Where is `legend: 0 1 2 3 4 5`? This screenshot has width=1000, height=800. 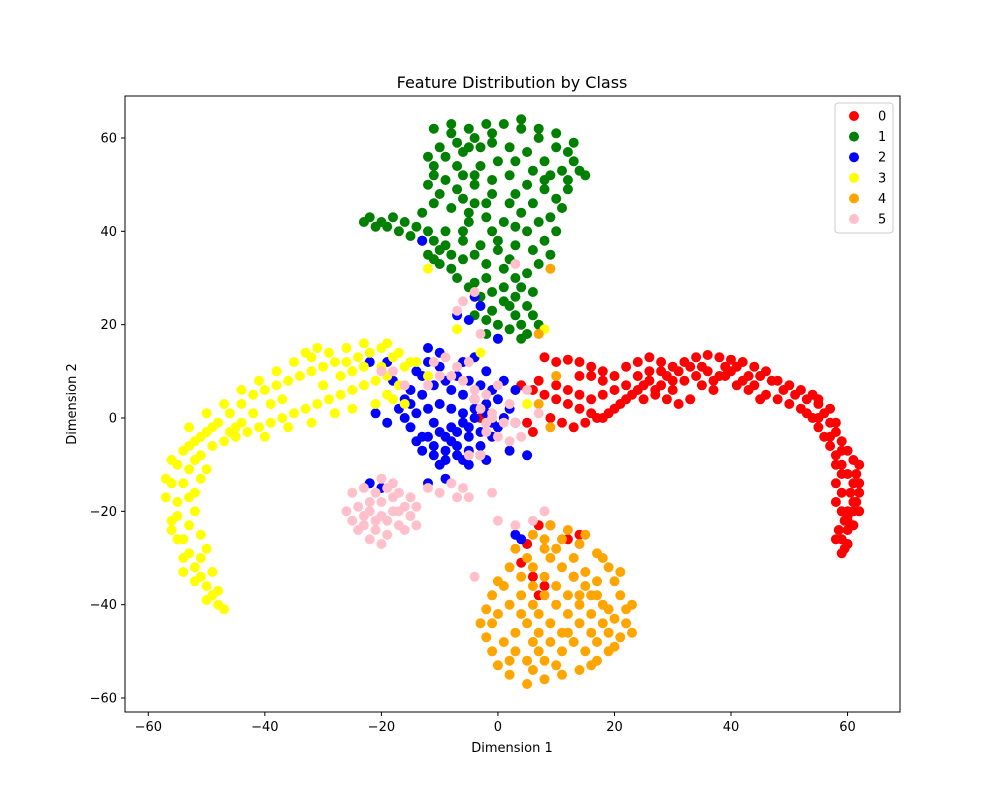 legend: 0 1 2 3 4 5 is located at coordinates (864, 168).